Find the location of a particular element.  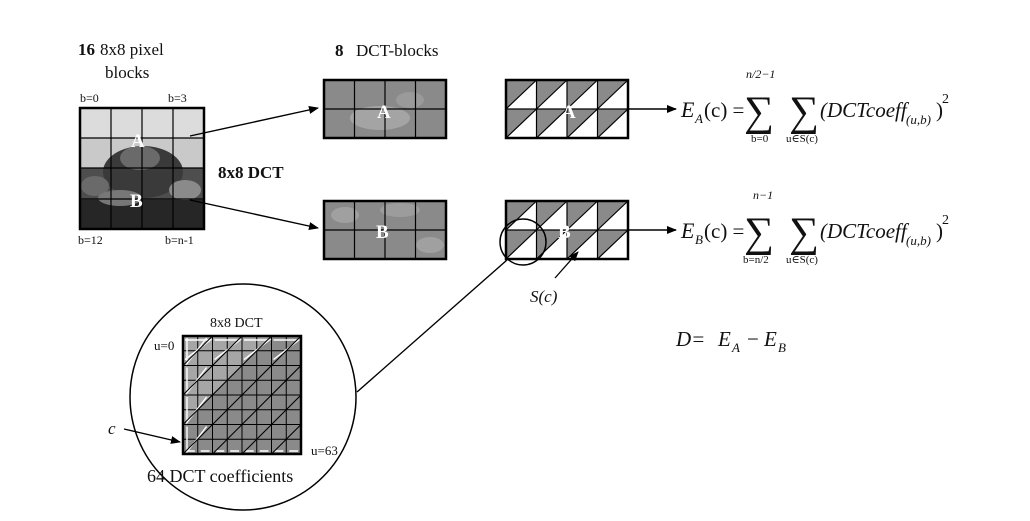

subset-circle is located at coordinates (523, 242).